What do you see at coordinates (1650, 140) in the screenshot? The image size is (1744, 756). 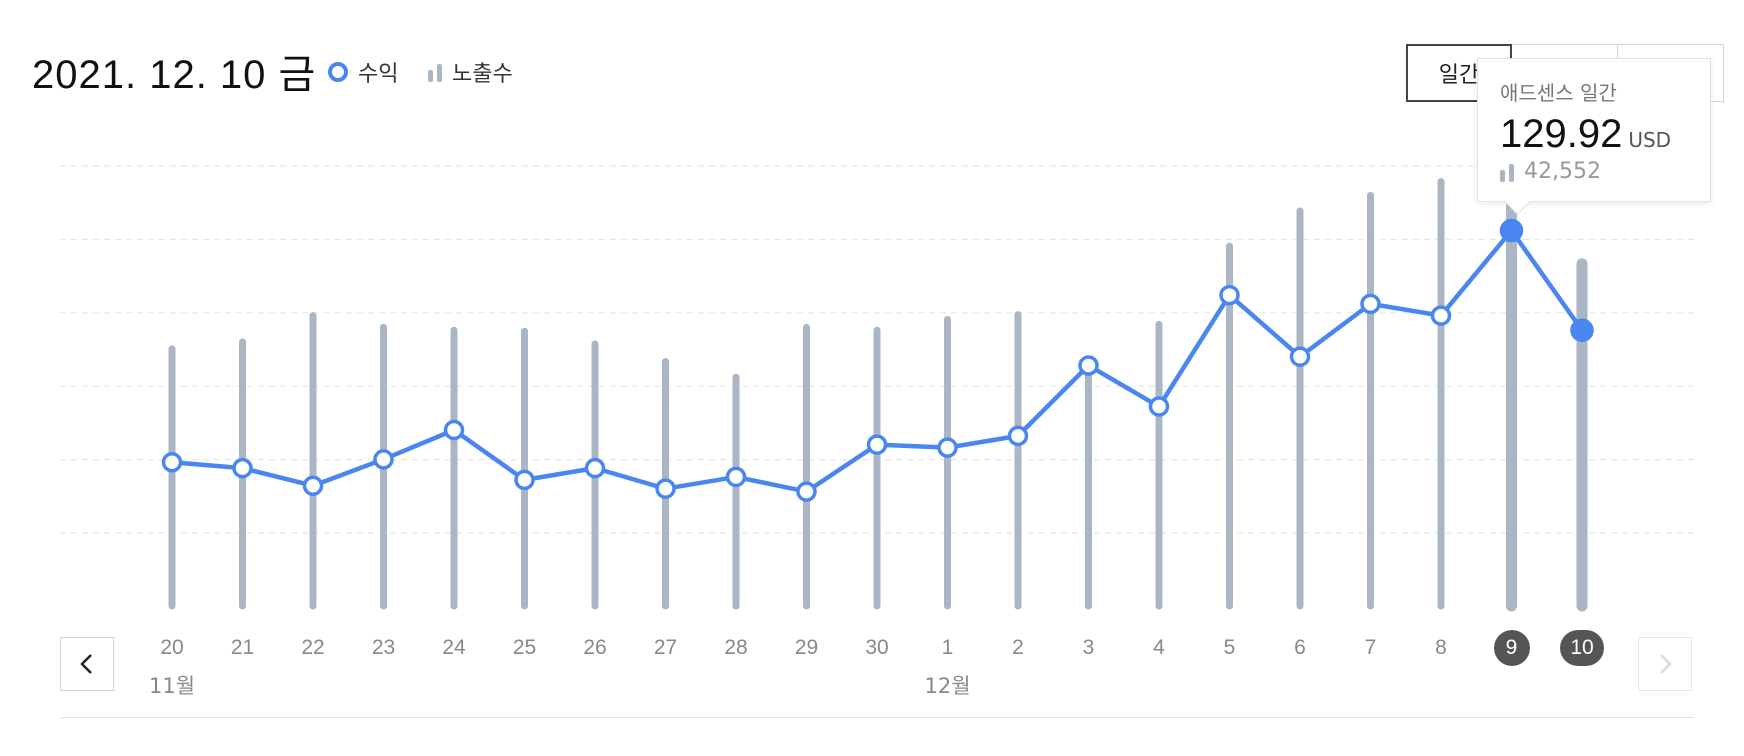 I see `tooltip-unit: USD` at bounding box center [1650, 140].